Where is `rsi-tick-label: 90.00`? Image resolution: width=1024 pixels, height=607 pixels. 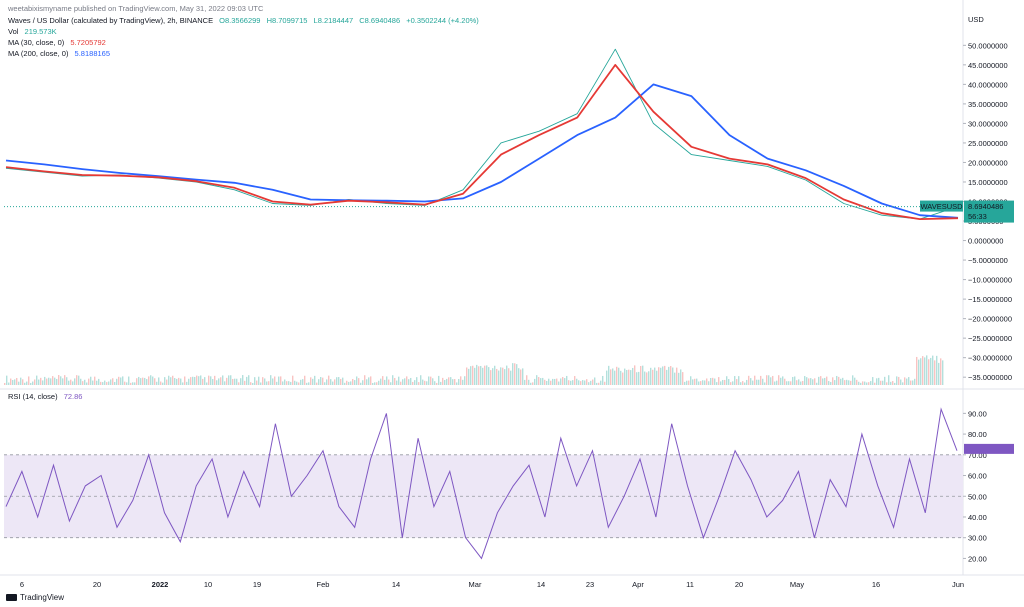 rsi-tick-label: 90.00 is located at coordinates (977, 413).